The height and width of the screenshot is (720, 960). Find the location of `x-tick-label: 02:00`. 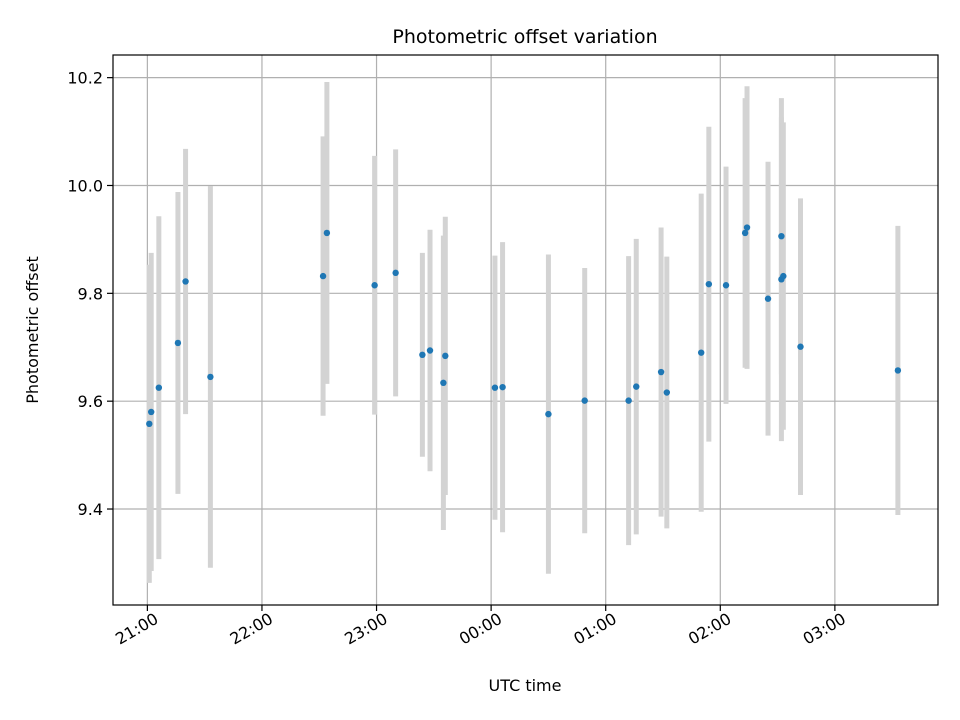

x-tick-label: 02:00 is located at coordinates (709, 629).